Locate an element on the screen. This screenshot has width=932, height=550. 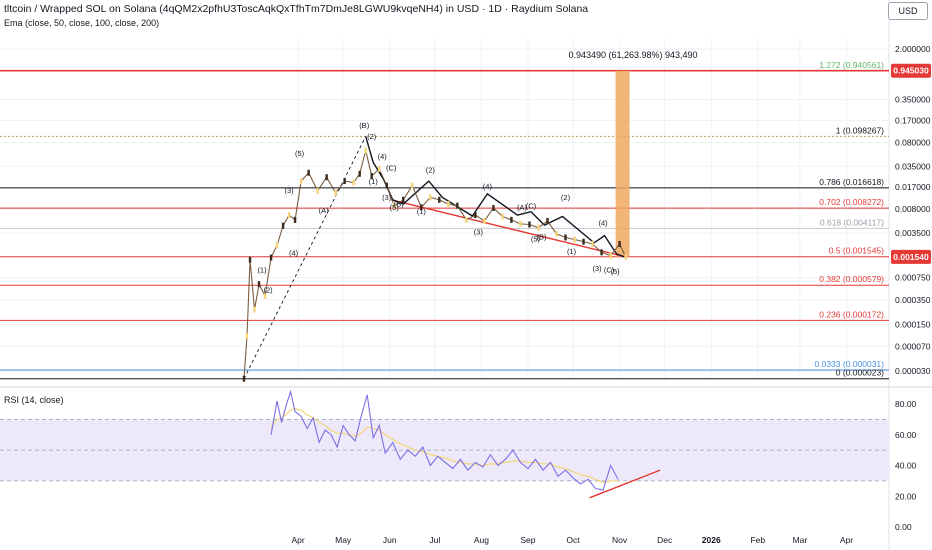
time-tick-label: Jun is located at coordinates (390, 540).